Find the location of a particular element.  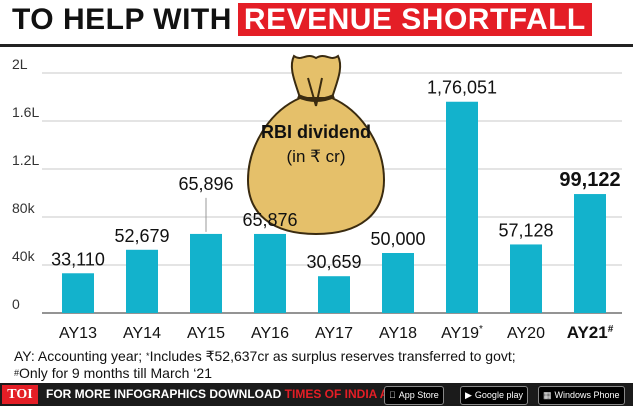

title-highlight: REVENUE SHORTFALL is located at coordinates (414, 19).